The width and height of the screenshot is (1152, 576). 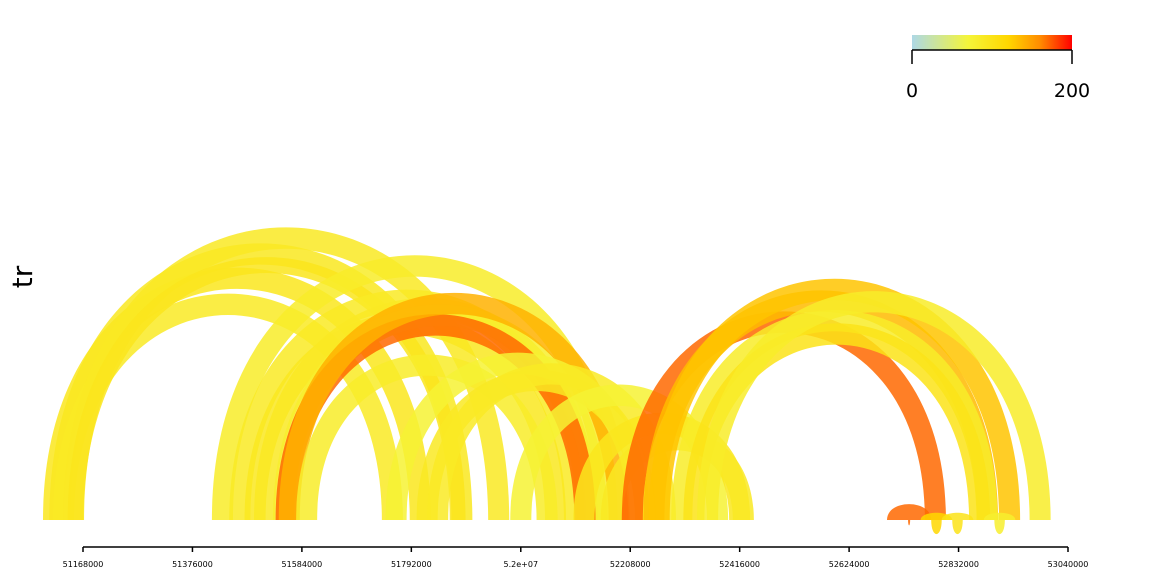 What do you see at coordinates (630, 564) in the screenshot?
I see `x-tick-label-5: 52208000` at bounding box center [630, 564].